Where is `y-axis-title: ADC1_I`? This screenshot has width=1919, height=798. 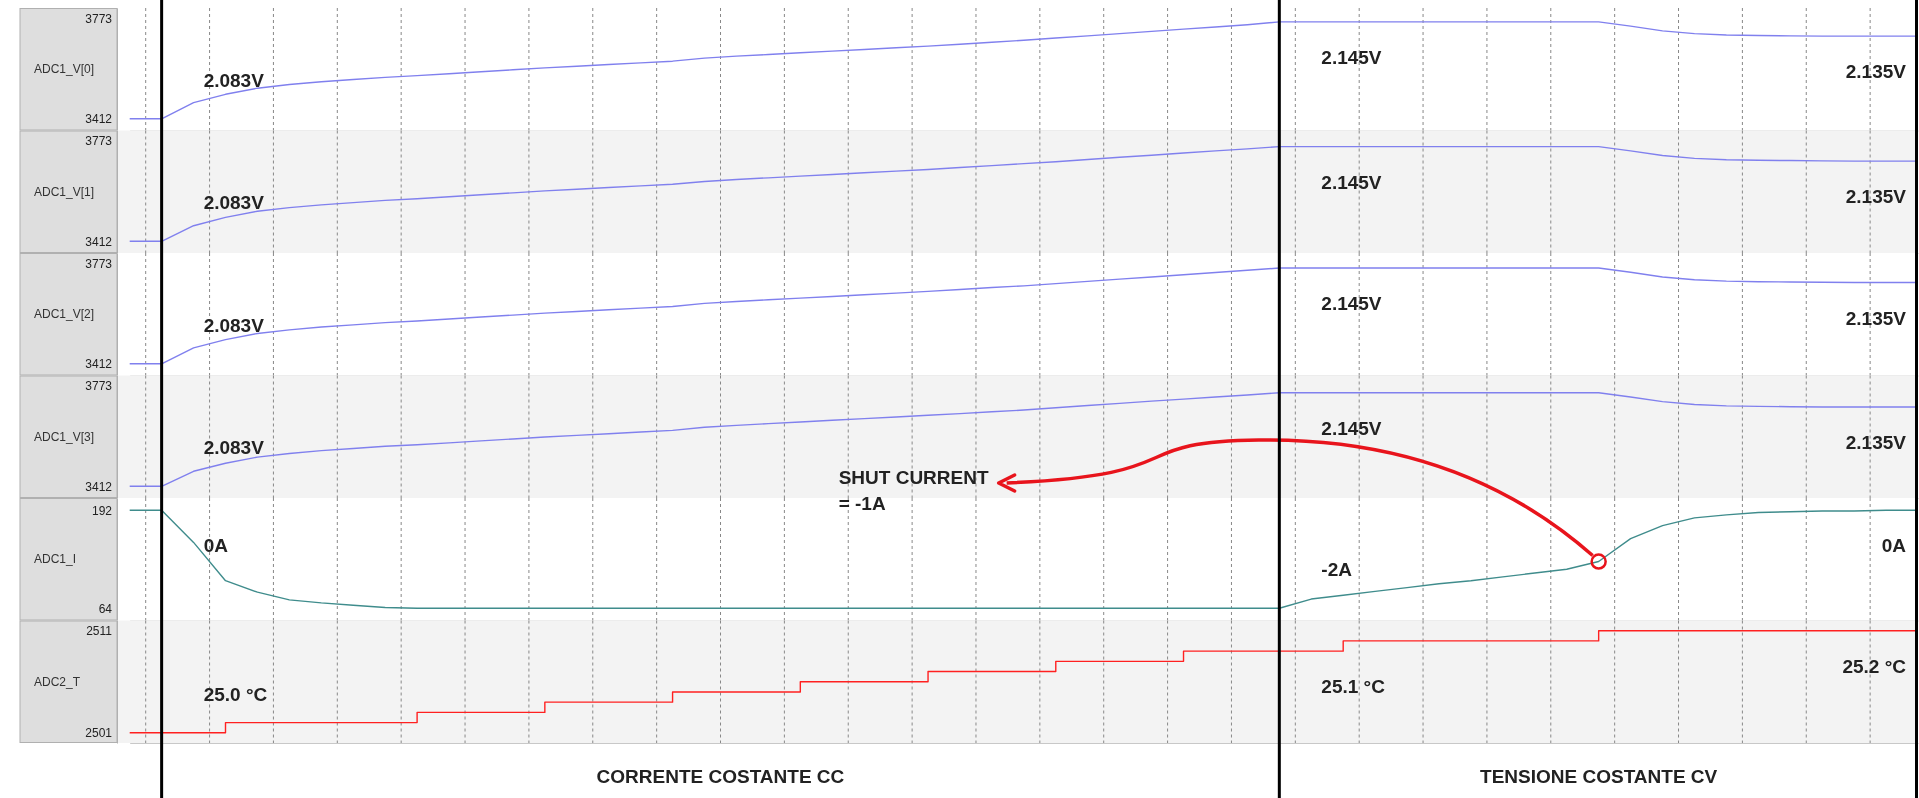 y-axis-title: ADC1_I is located at coordinates (55, 559).